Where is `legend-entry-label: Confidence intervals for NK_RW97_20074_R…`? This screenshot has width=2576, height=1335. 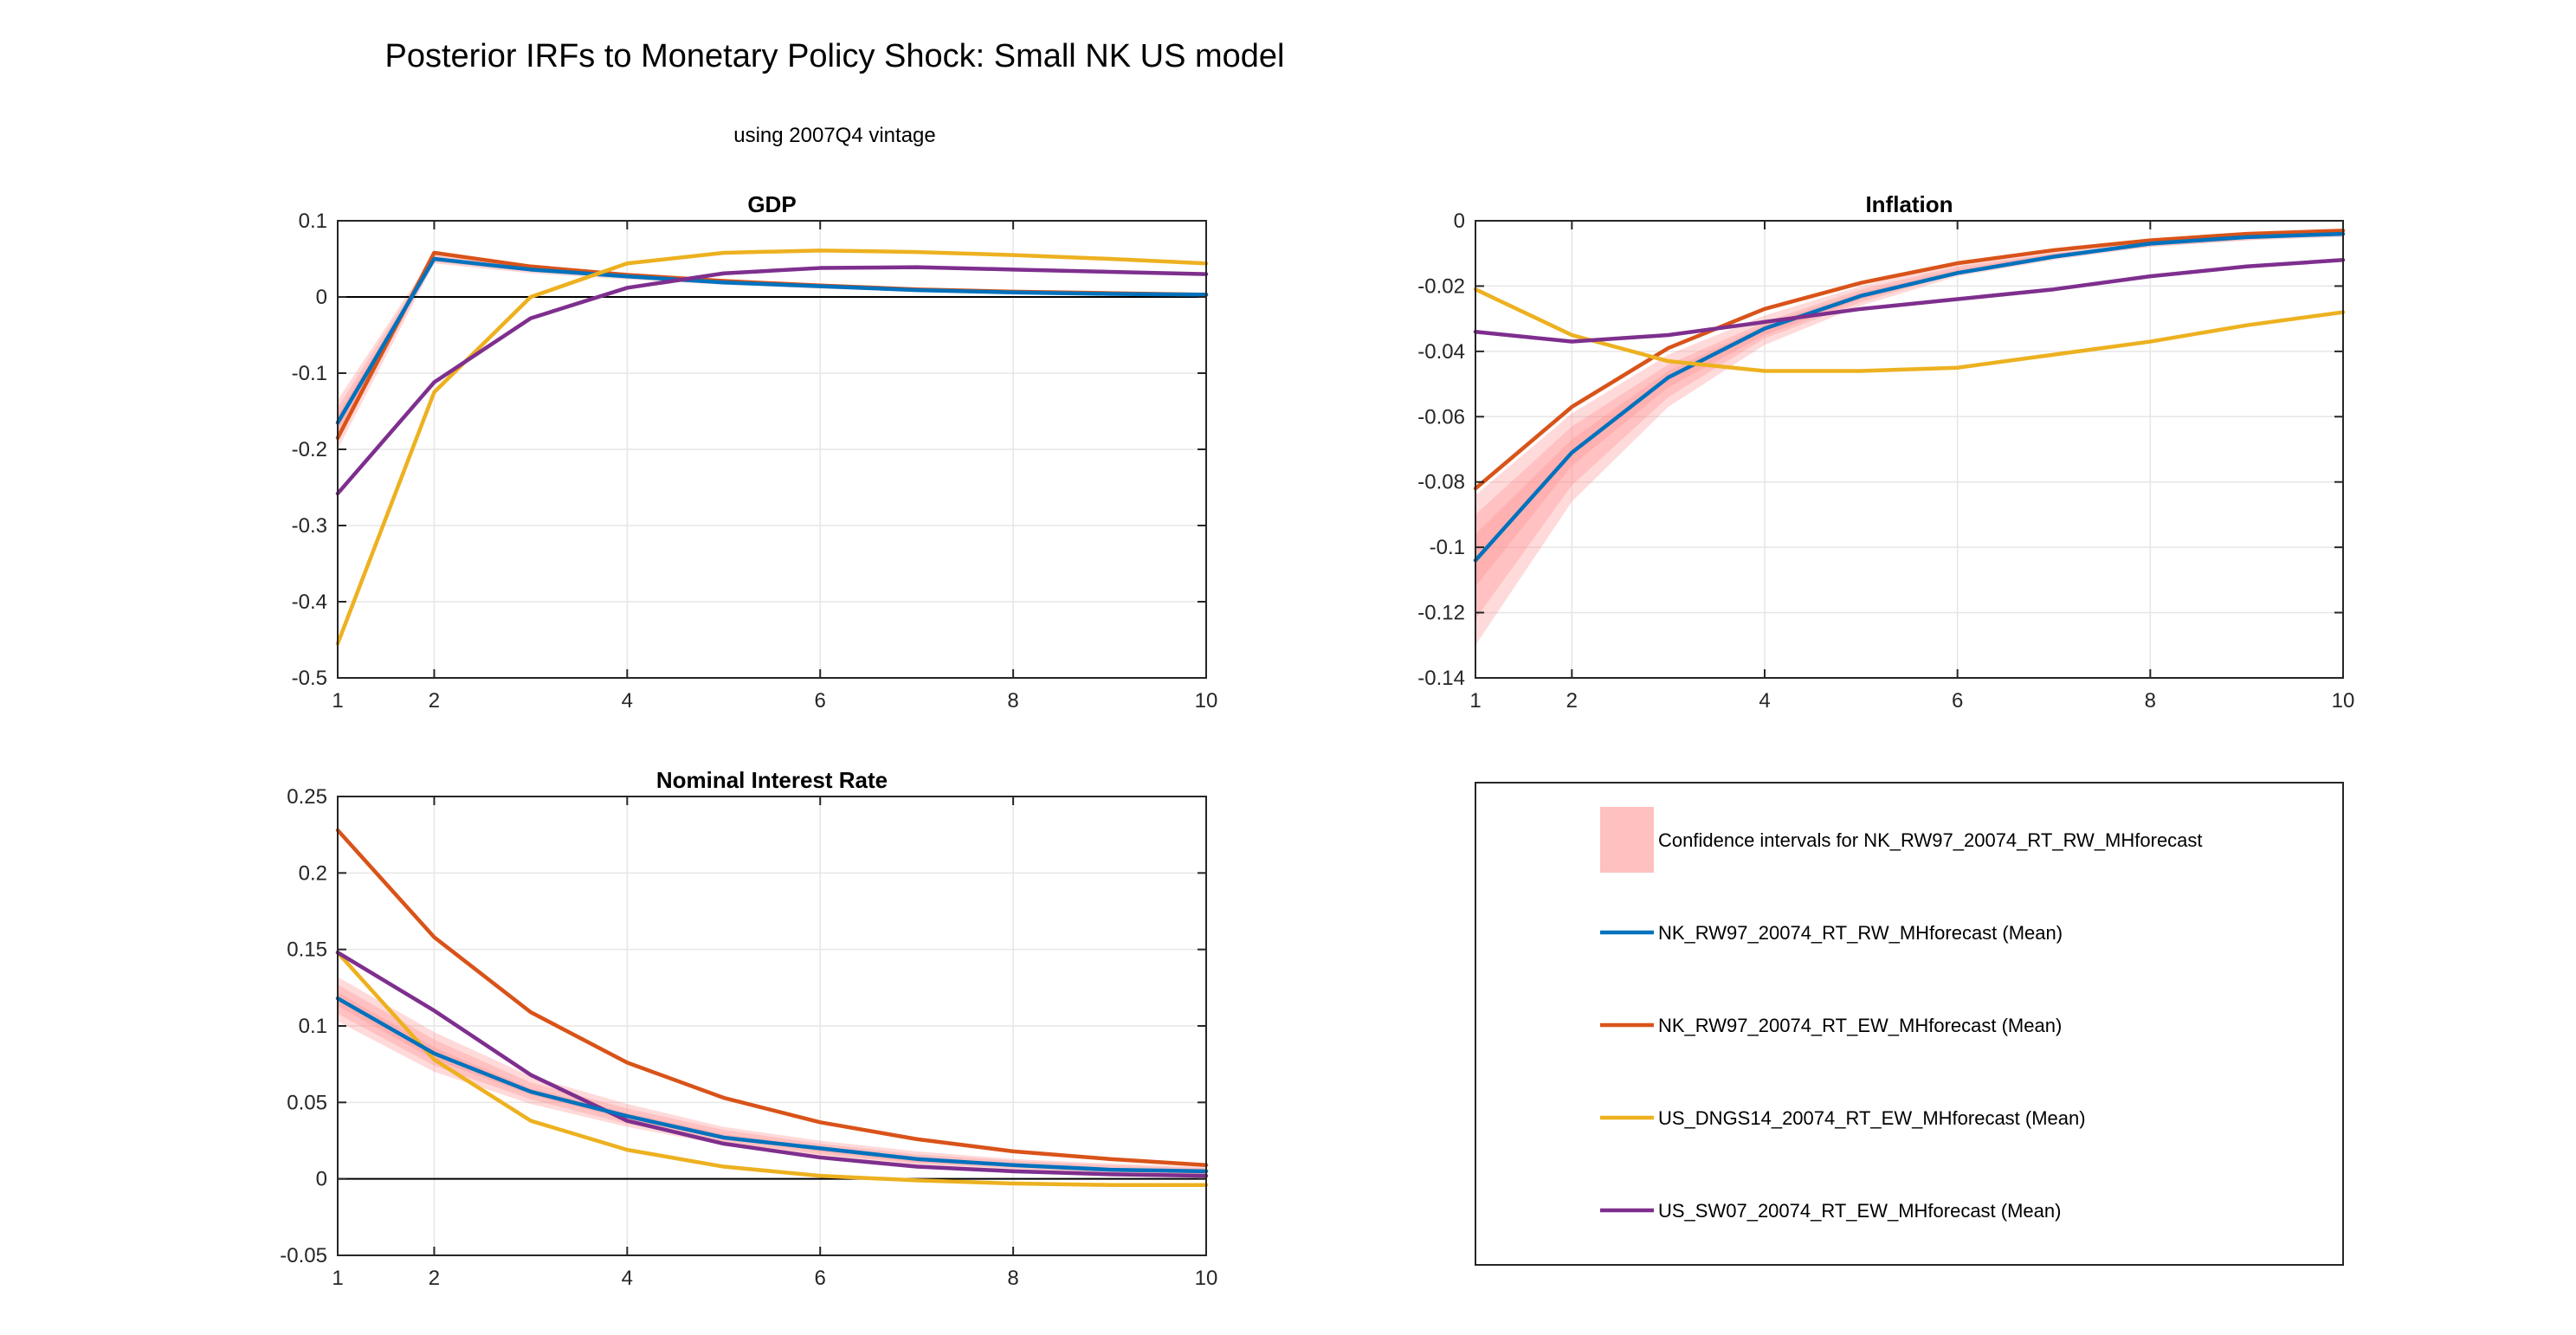
legend-entry-label: Confidence intervals for NK_RW97_20074_R… is located at coordinates (1930, 840).